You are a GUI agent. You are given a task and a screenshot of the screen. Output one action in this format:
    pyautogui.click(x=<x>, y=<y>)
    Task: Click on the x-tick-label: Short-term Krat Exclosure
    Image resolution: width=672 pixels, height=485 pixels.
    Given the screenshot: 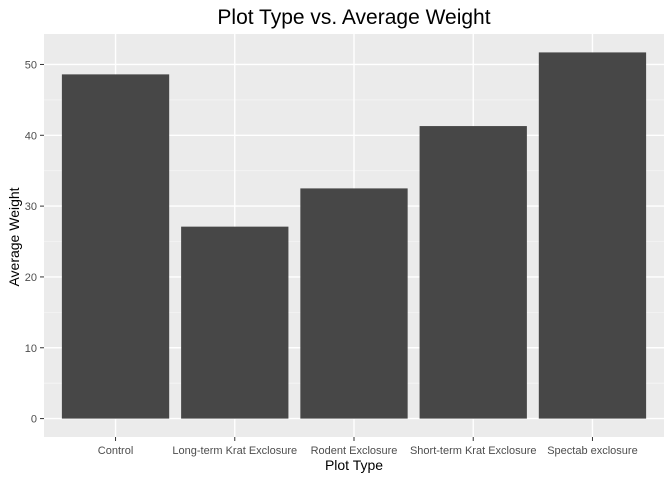 What is the action you would take?
    pyautogui.click(x=473, y=451)
    